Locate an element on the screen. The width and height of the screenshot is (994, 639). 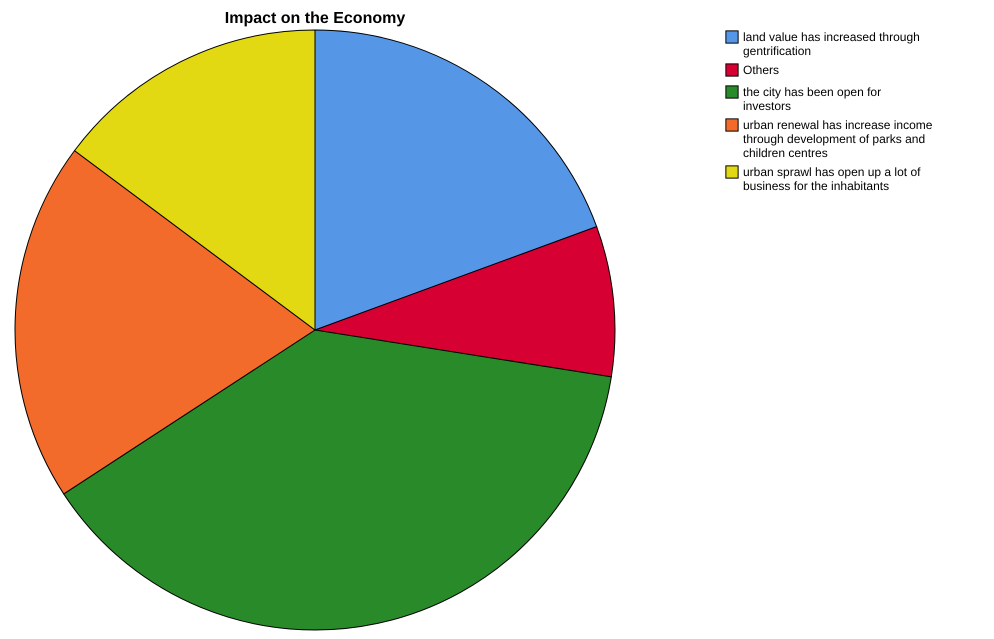
legend-label: Others is located at coordinates (761, 70).